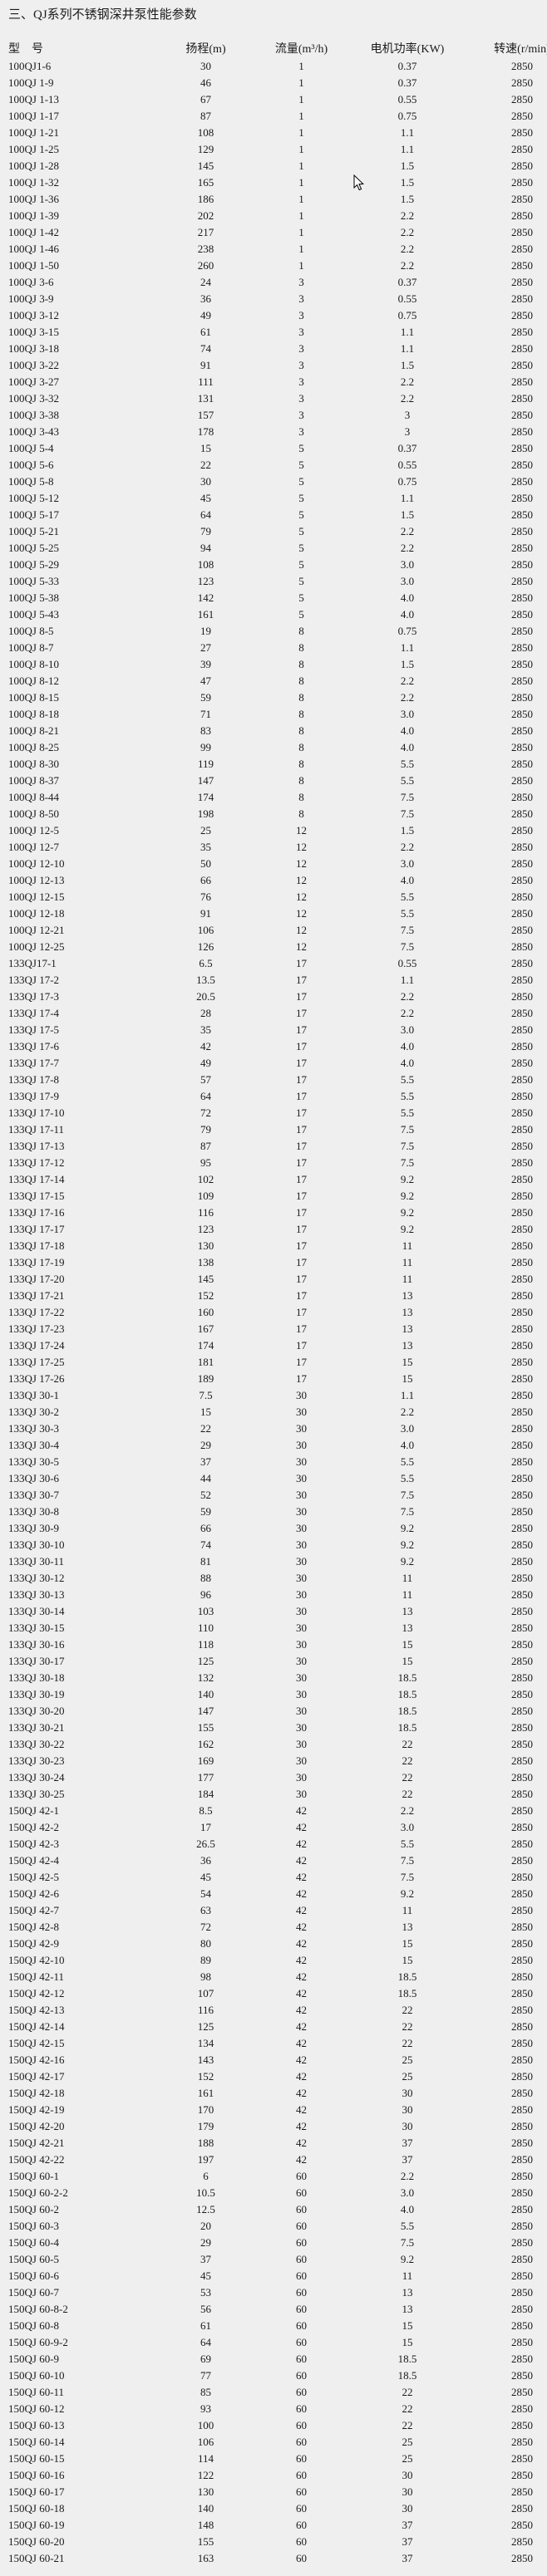 The width and height of the screenshot is (547, 2576). Describe the element at coordinates (407, 631) in the screenshot. I see `power-cell: 0.75` at that location.